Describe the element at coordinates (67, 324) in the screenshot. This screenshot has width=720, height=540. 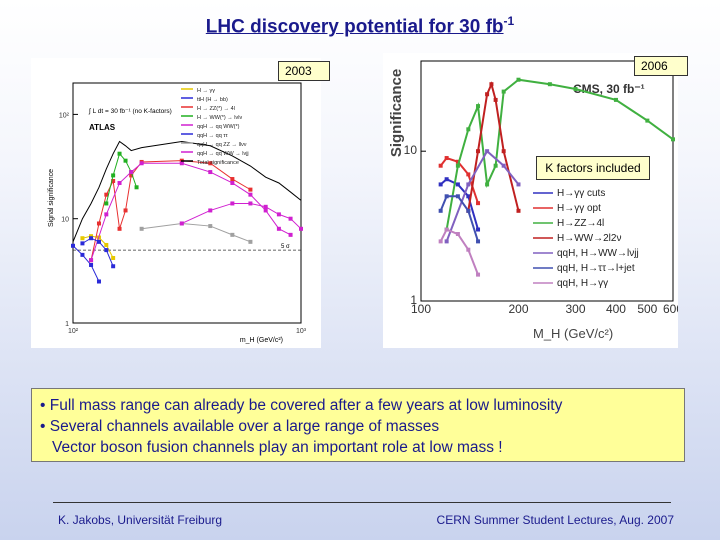
I see `atlas-y-tick-label: 1` at that location.